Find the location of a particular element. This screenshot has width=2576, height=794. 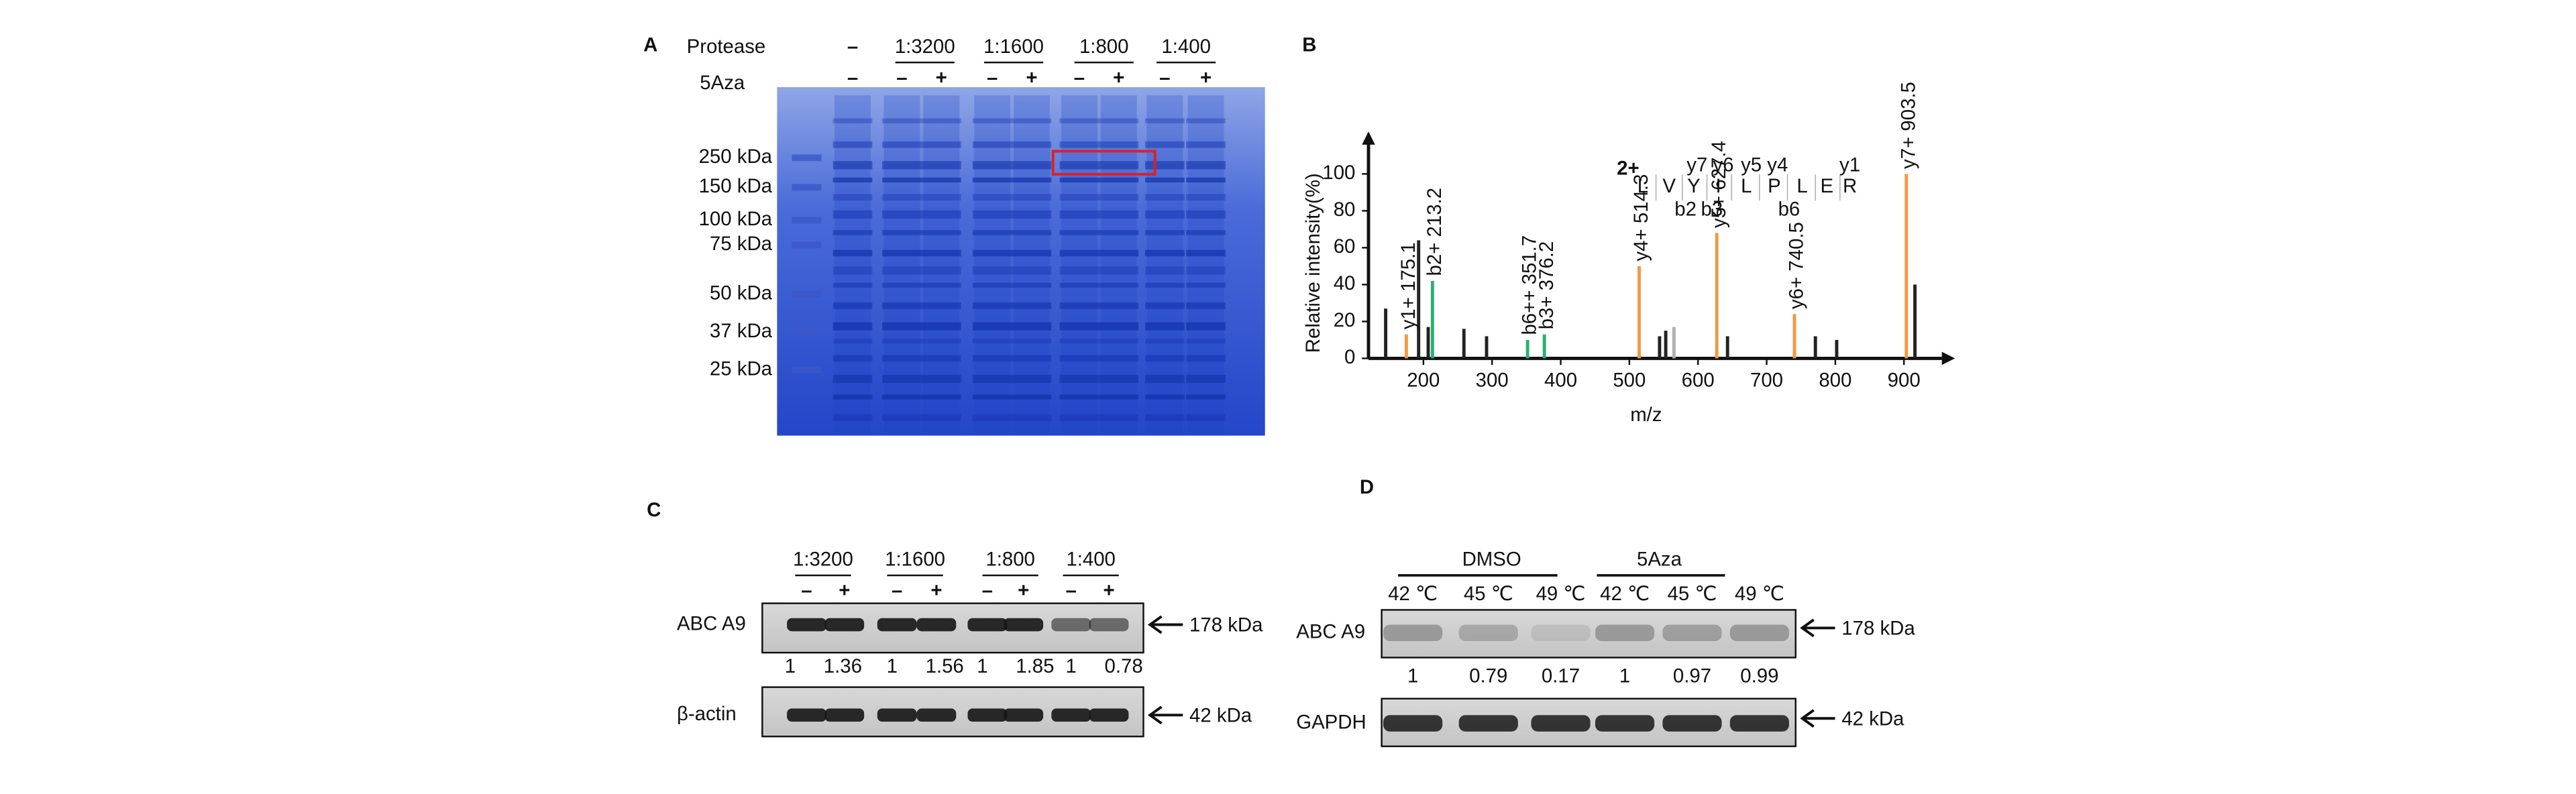

ion-label: y7 is located at coordinates (1696, 165).